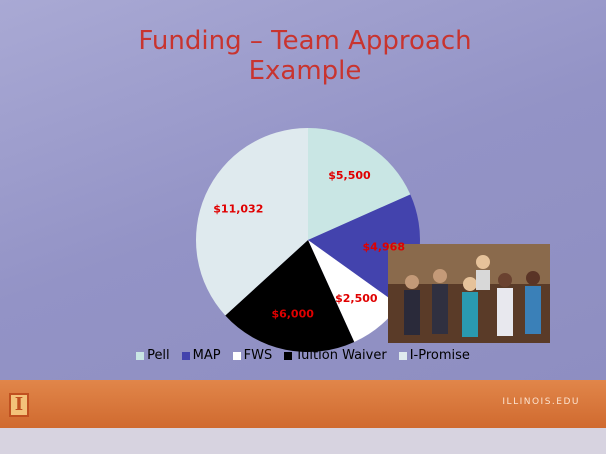 This screenshot has height=454, width=606. I want to click on data-label: $5,500, so click(349, 175).